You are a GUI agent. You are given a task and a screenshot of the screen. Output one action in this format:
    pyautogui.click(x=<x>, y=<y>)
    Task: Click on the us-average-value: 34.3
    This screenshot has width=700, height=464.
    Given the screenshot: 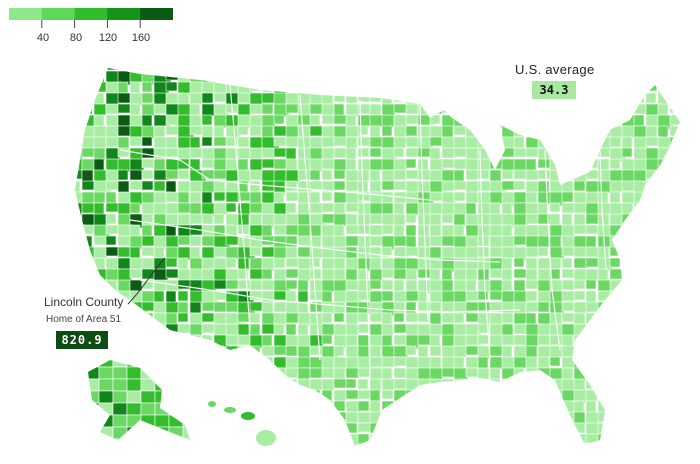 What is the action you would take?
    pyautogui.click(x=554, y=90)
    